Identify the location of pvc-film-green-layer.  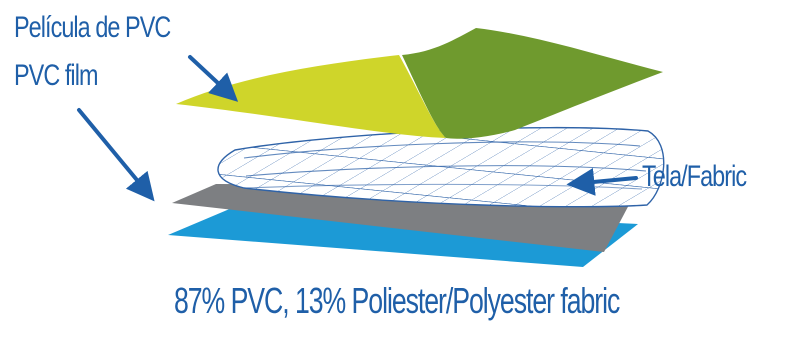
(532, 83).